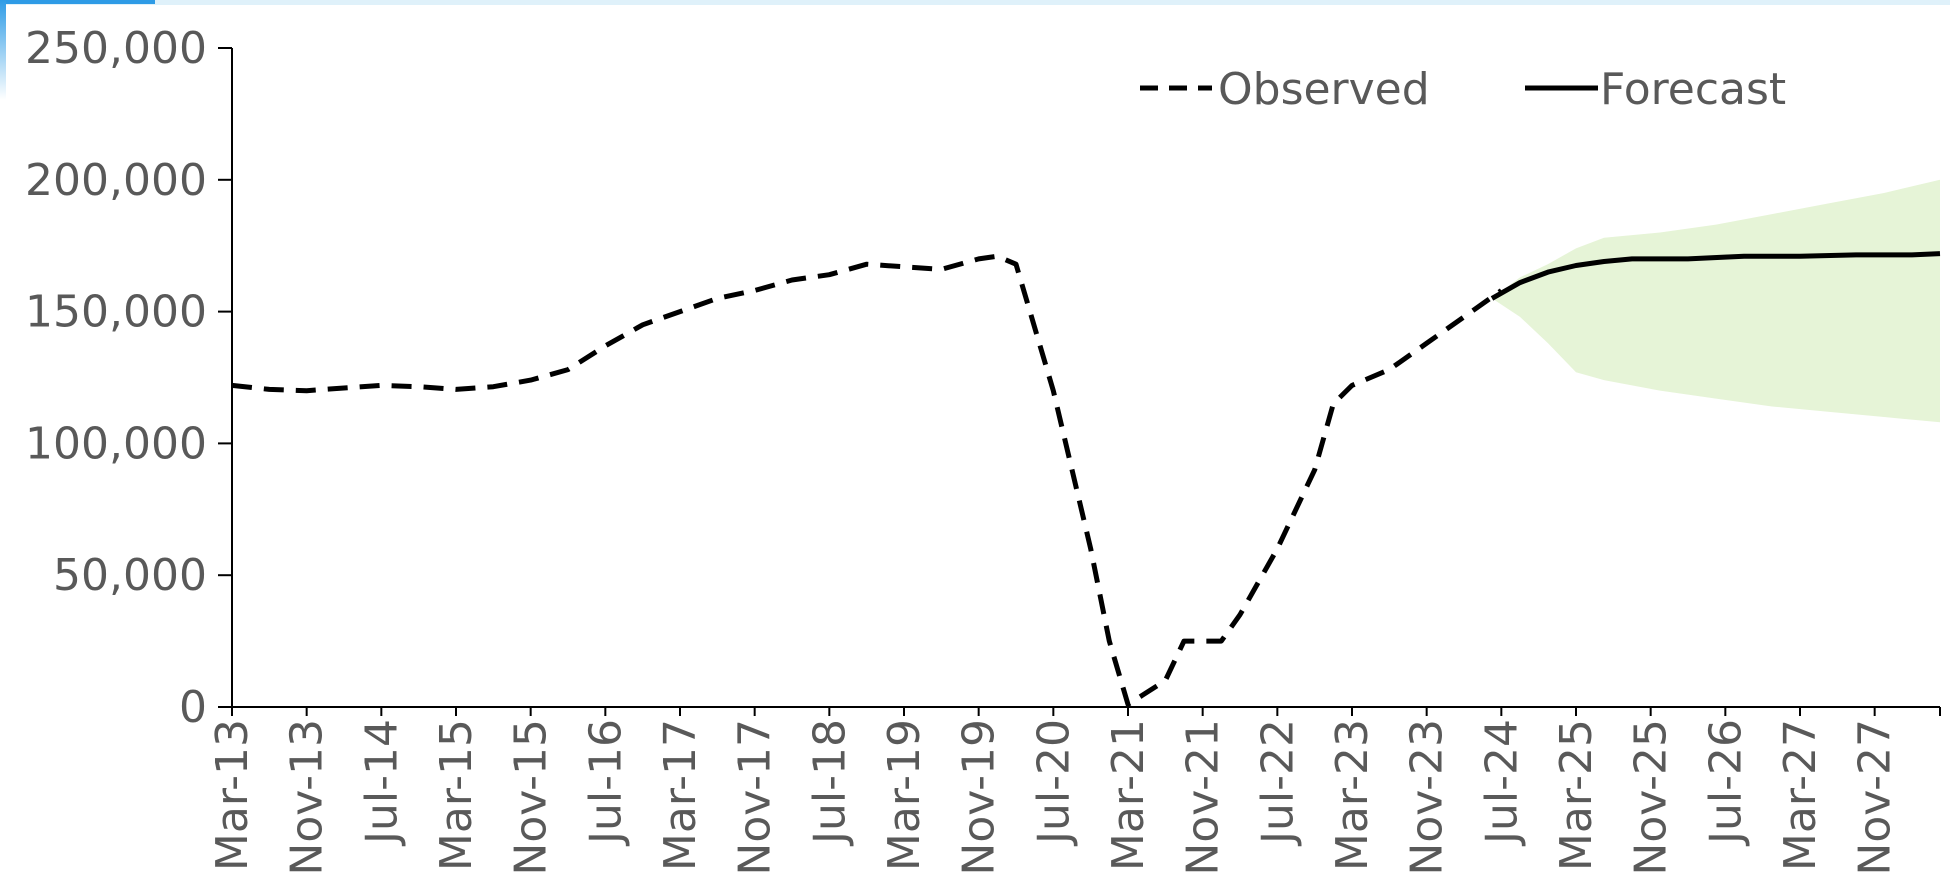 Image resolution: width=1950 pixels, height=887 pixels. Describe the element at coordinates (904, 795) in the screenshot. I see `x-tick-label: Mar-19` at that location.